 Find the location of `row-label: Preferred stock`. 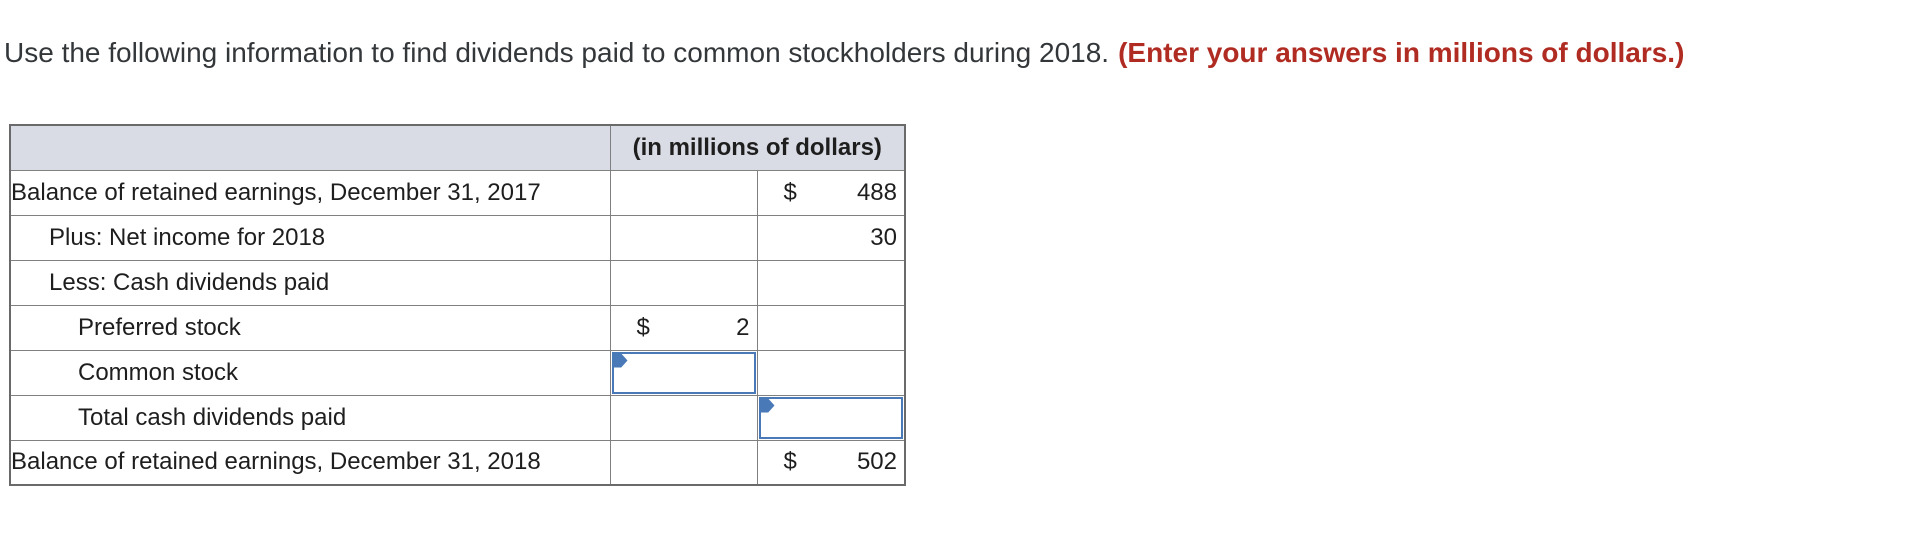

row-label: Preferred stock is located at coordinates (310, 327).